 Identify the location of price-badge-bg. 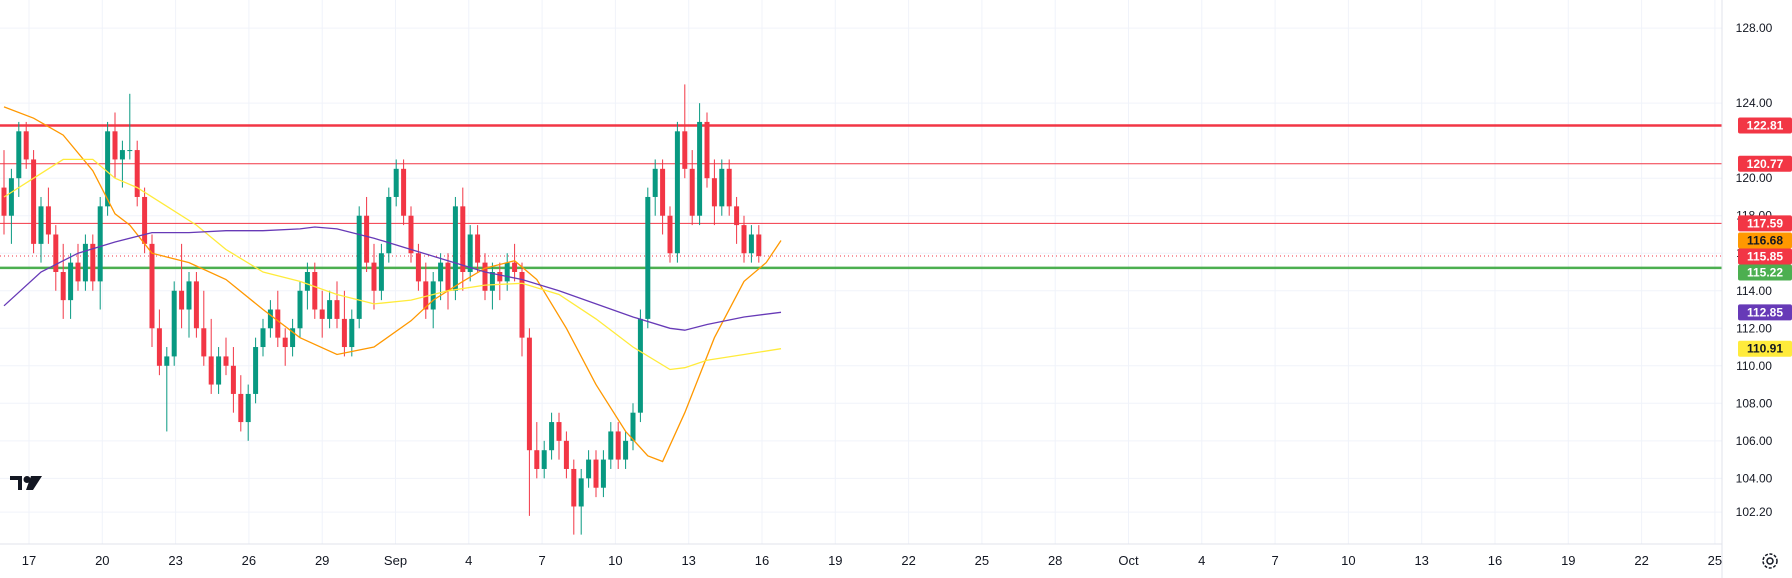
(1765, 312).